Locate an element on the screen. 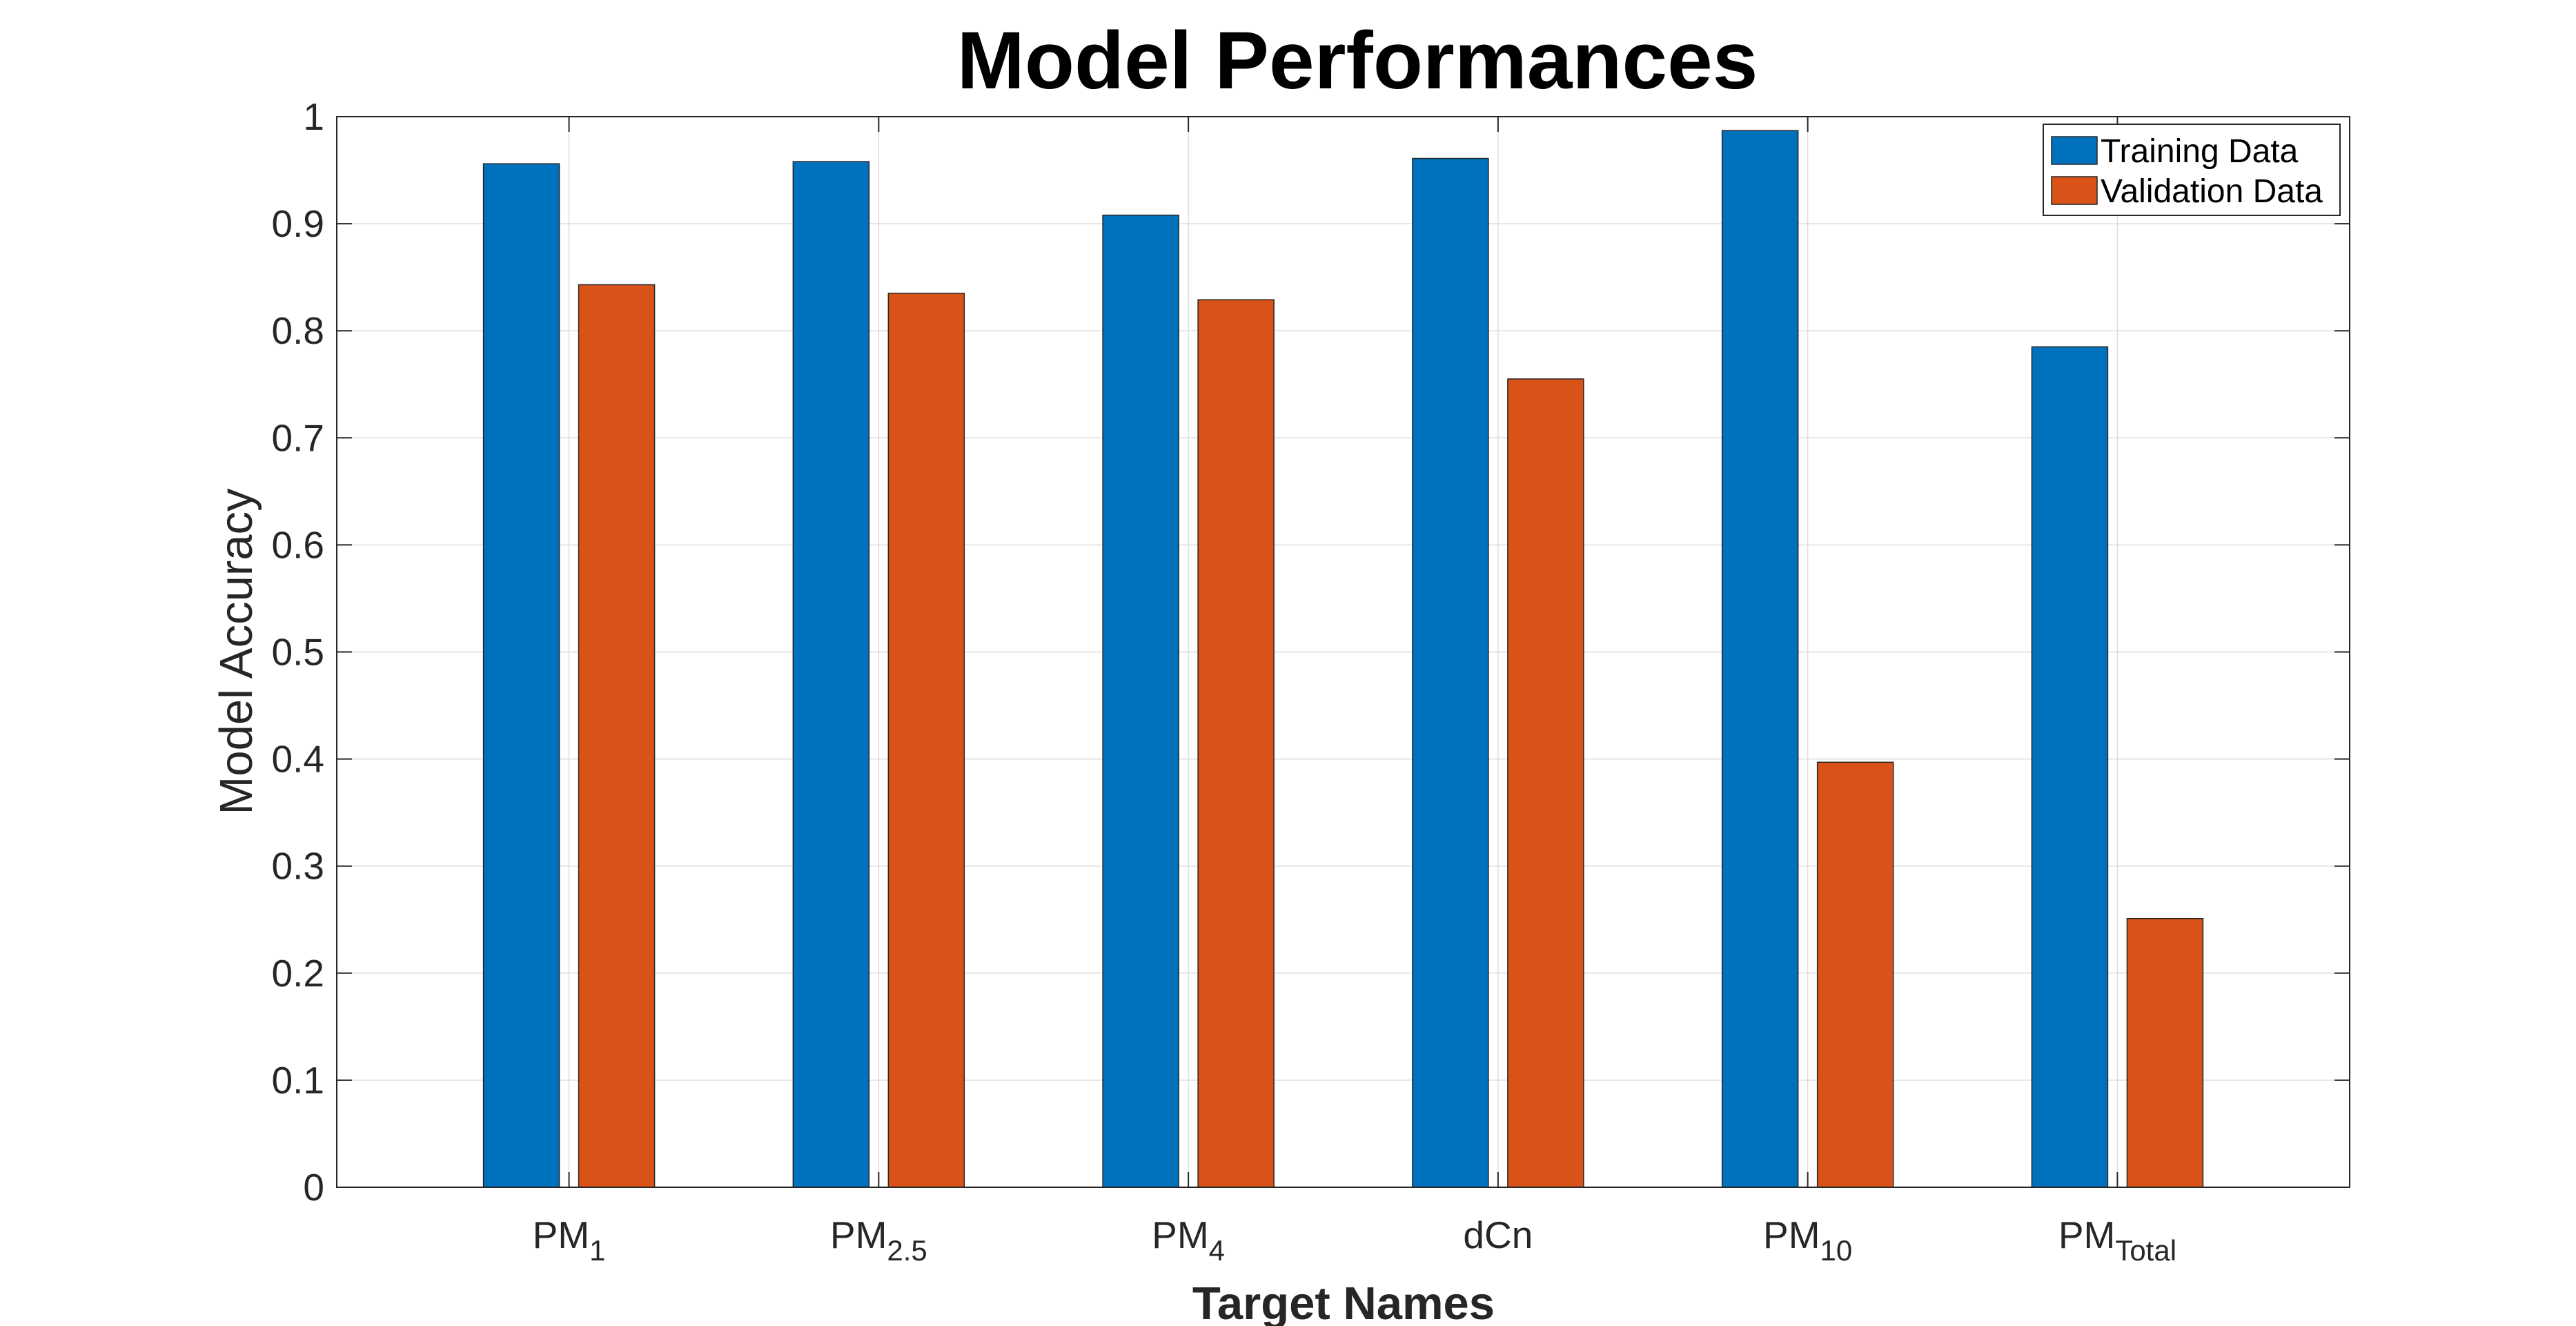 The image size is (2576, 1326). legend-label-training: Training Data is located at coordinates (2200, 151).